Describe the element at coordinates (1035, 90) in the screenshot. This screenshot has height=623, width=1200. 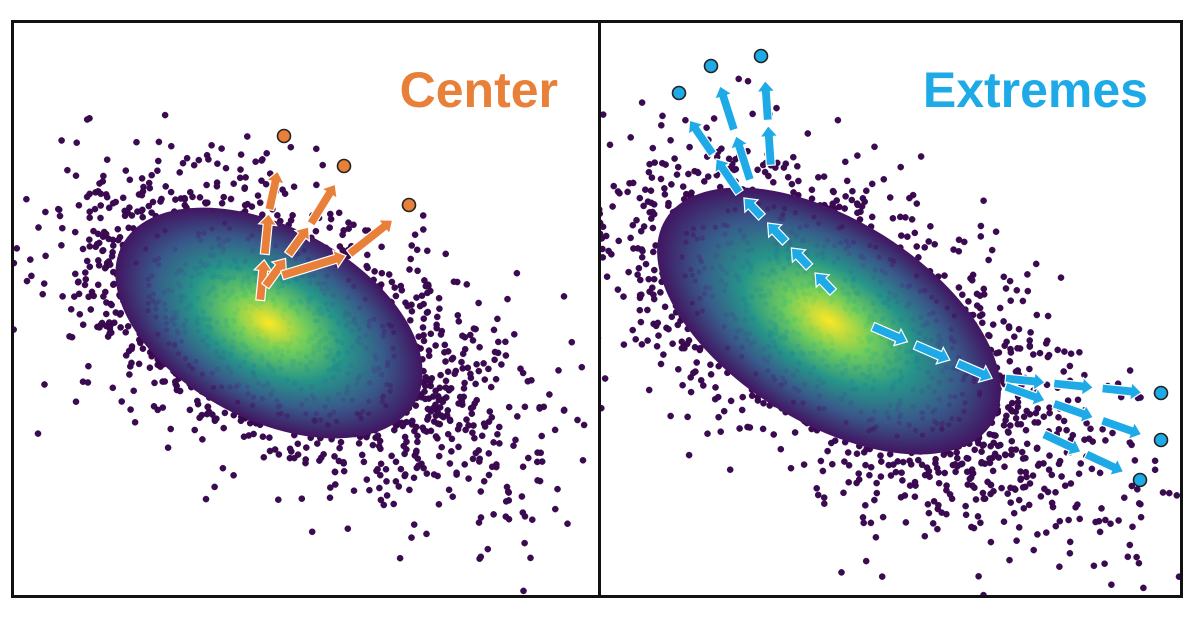
I see `extremes-title: Extremes` at that location.